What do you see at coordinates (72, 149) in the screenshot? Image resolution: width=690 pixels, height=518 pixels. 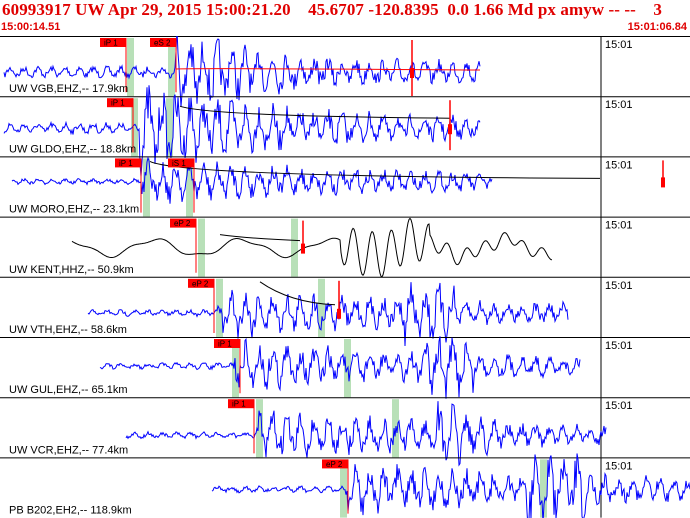 I see `station-label: UW GLDO,EHZ,-- 18.8km` at bounding box center [72, 149].